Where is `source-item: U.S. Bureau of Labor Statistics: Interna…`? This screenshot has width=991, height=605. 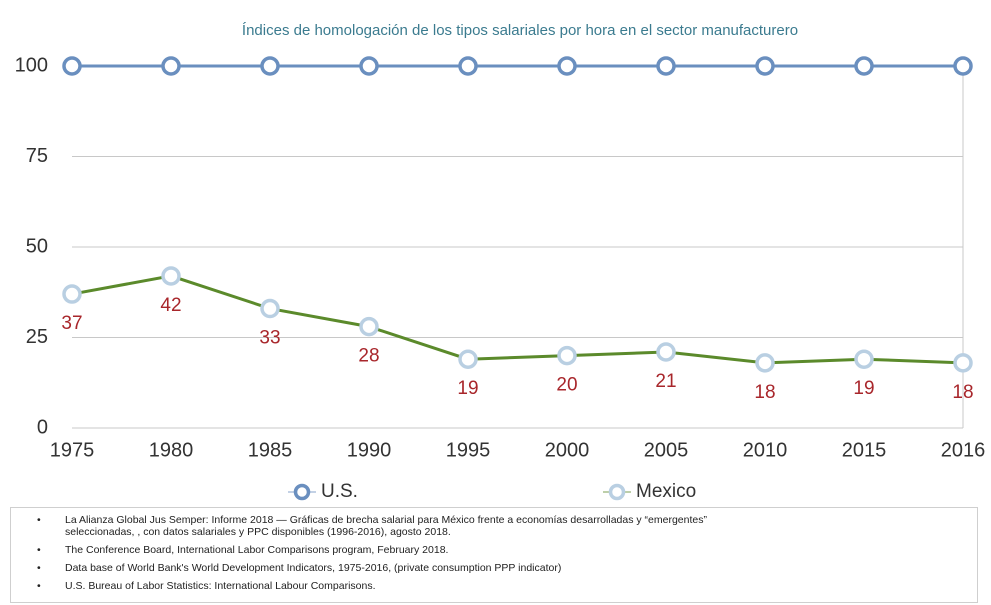
source-item: U.S. Bureau of Labor Statistics: Interna… is located at coordinates (391, 586).